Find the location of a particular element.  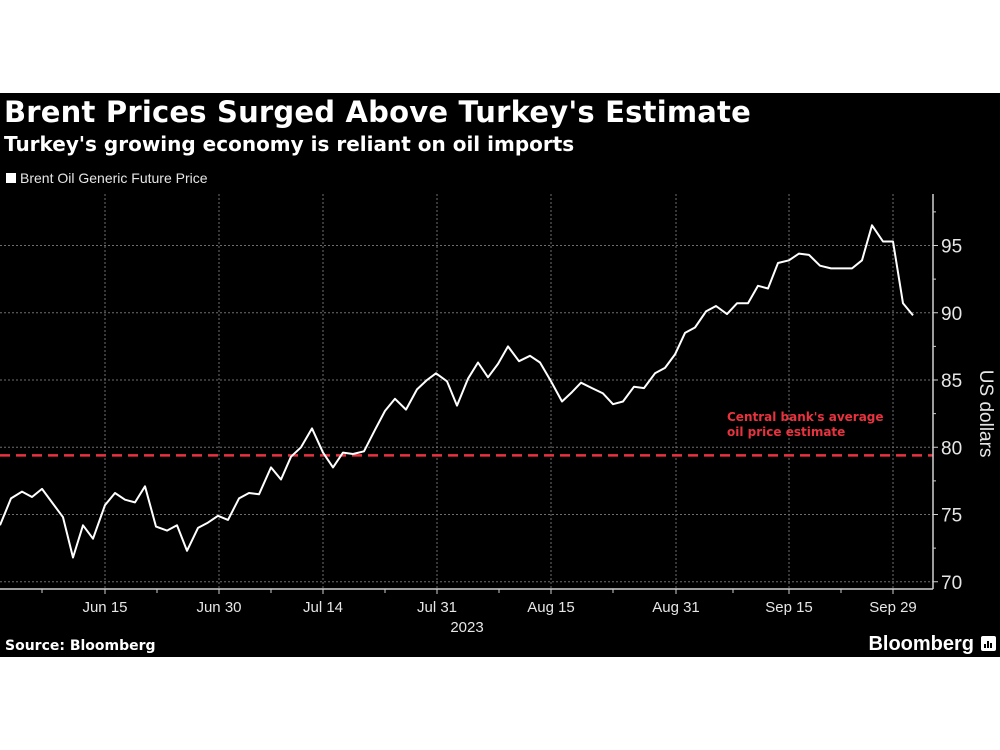

annotation-line-1: Central bank's average is located at coordinates (805, 417).